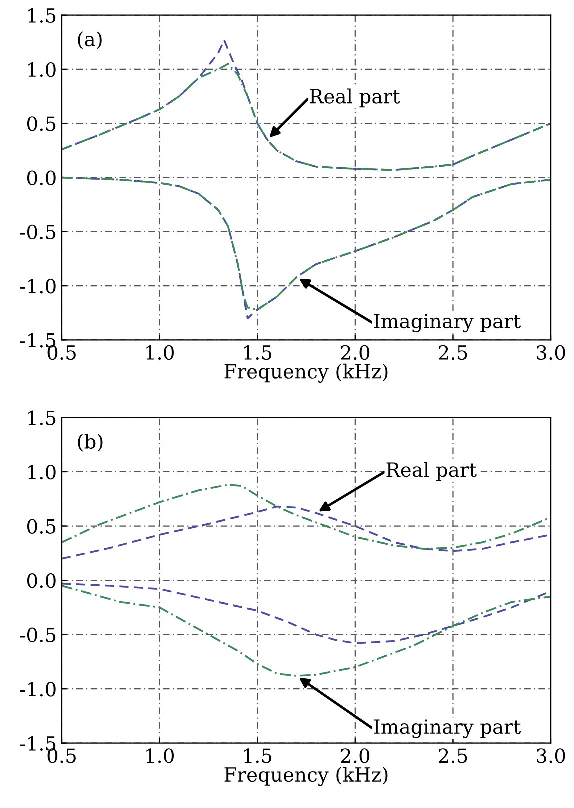  What do you see at coordinates (90, 443) in the screenshot?
I see `annotation: (b)` at bounding box center [90, 443].